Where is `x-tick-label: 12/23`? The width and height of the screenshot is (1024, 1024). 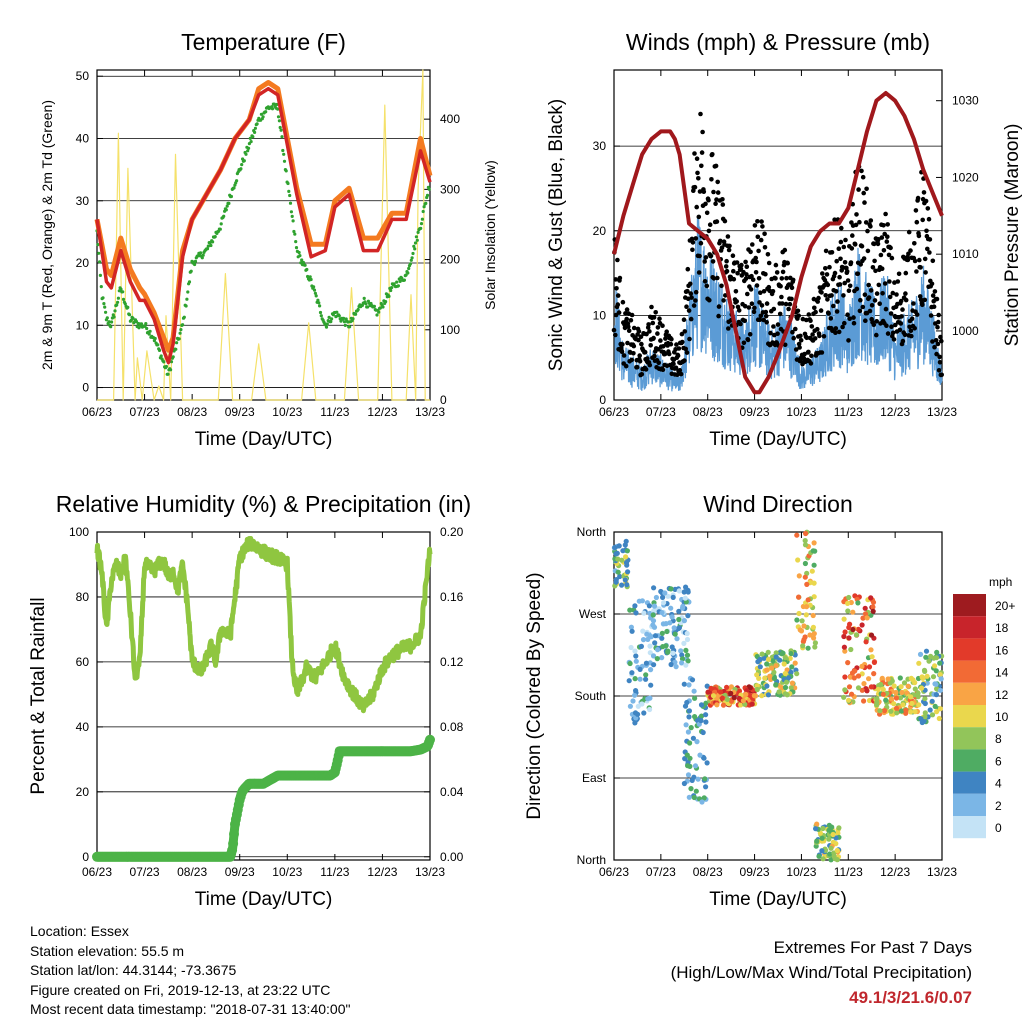 x-tick-label: 12/23 is located at coordinates (895, 872).